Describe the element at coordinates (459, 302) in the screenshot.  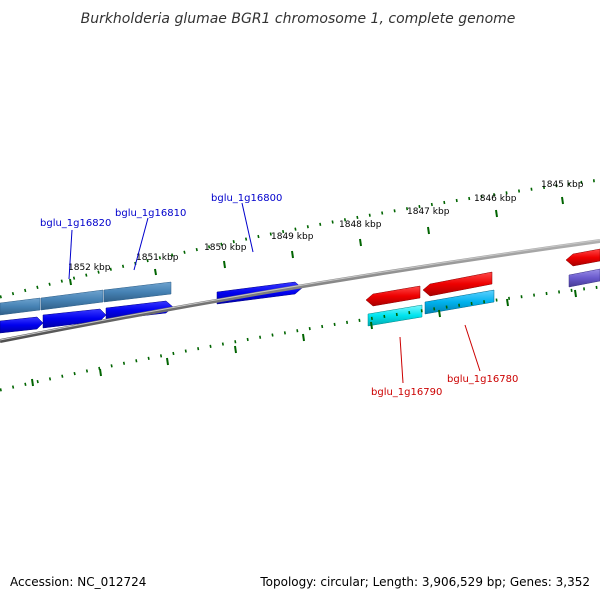
I see `feature-bar-sky` at that location.